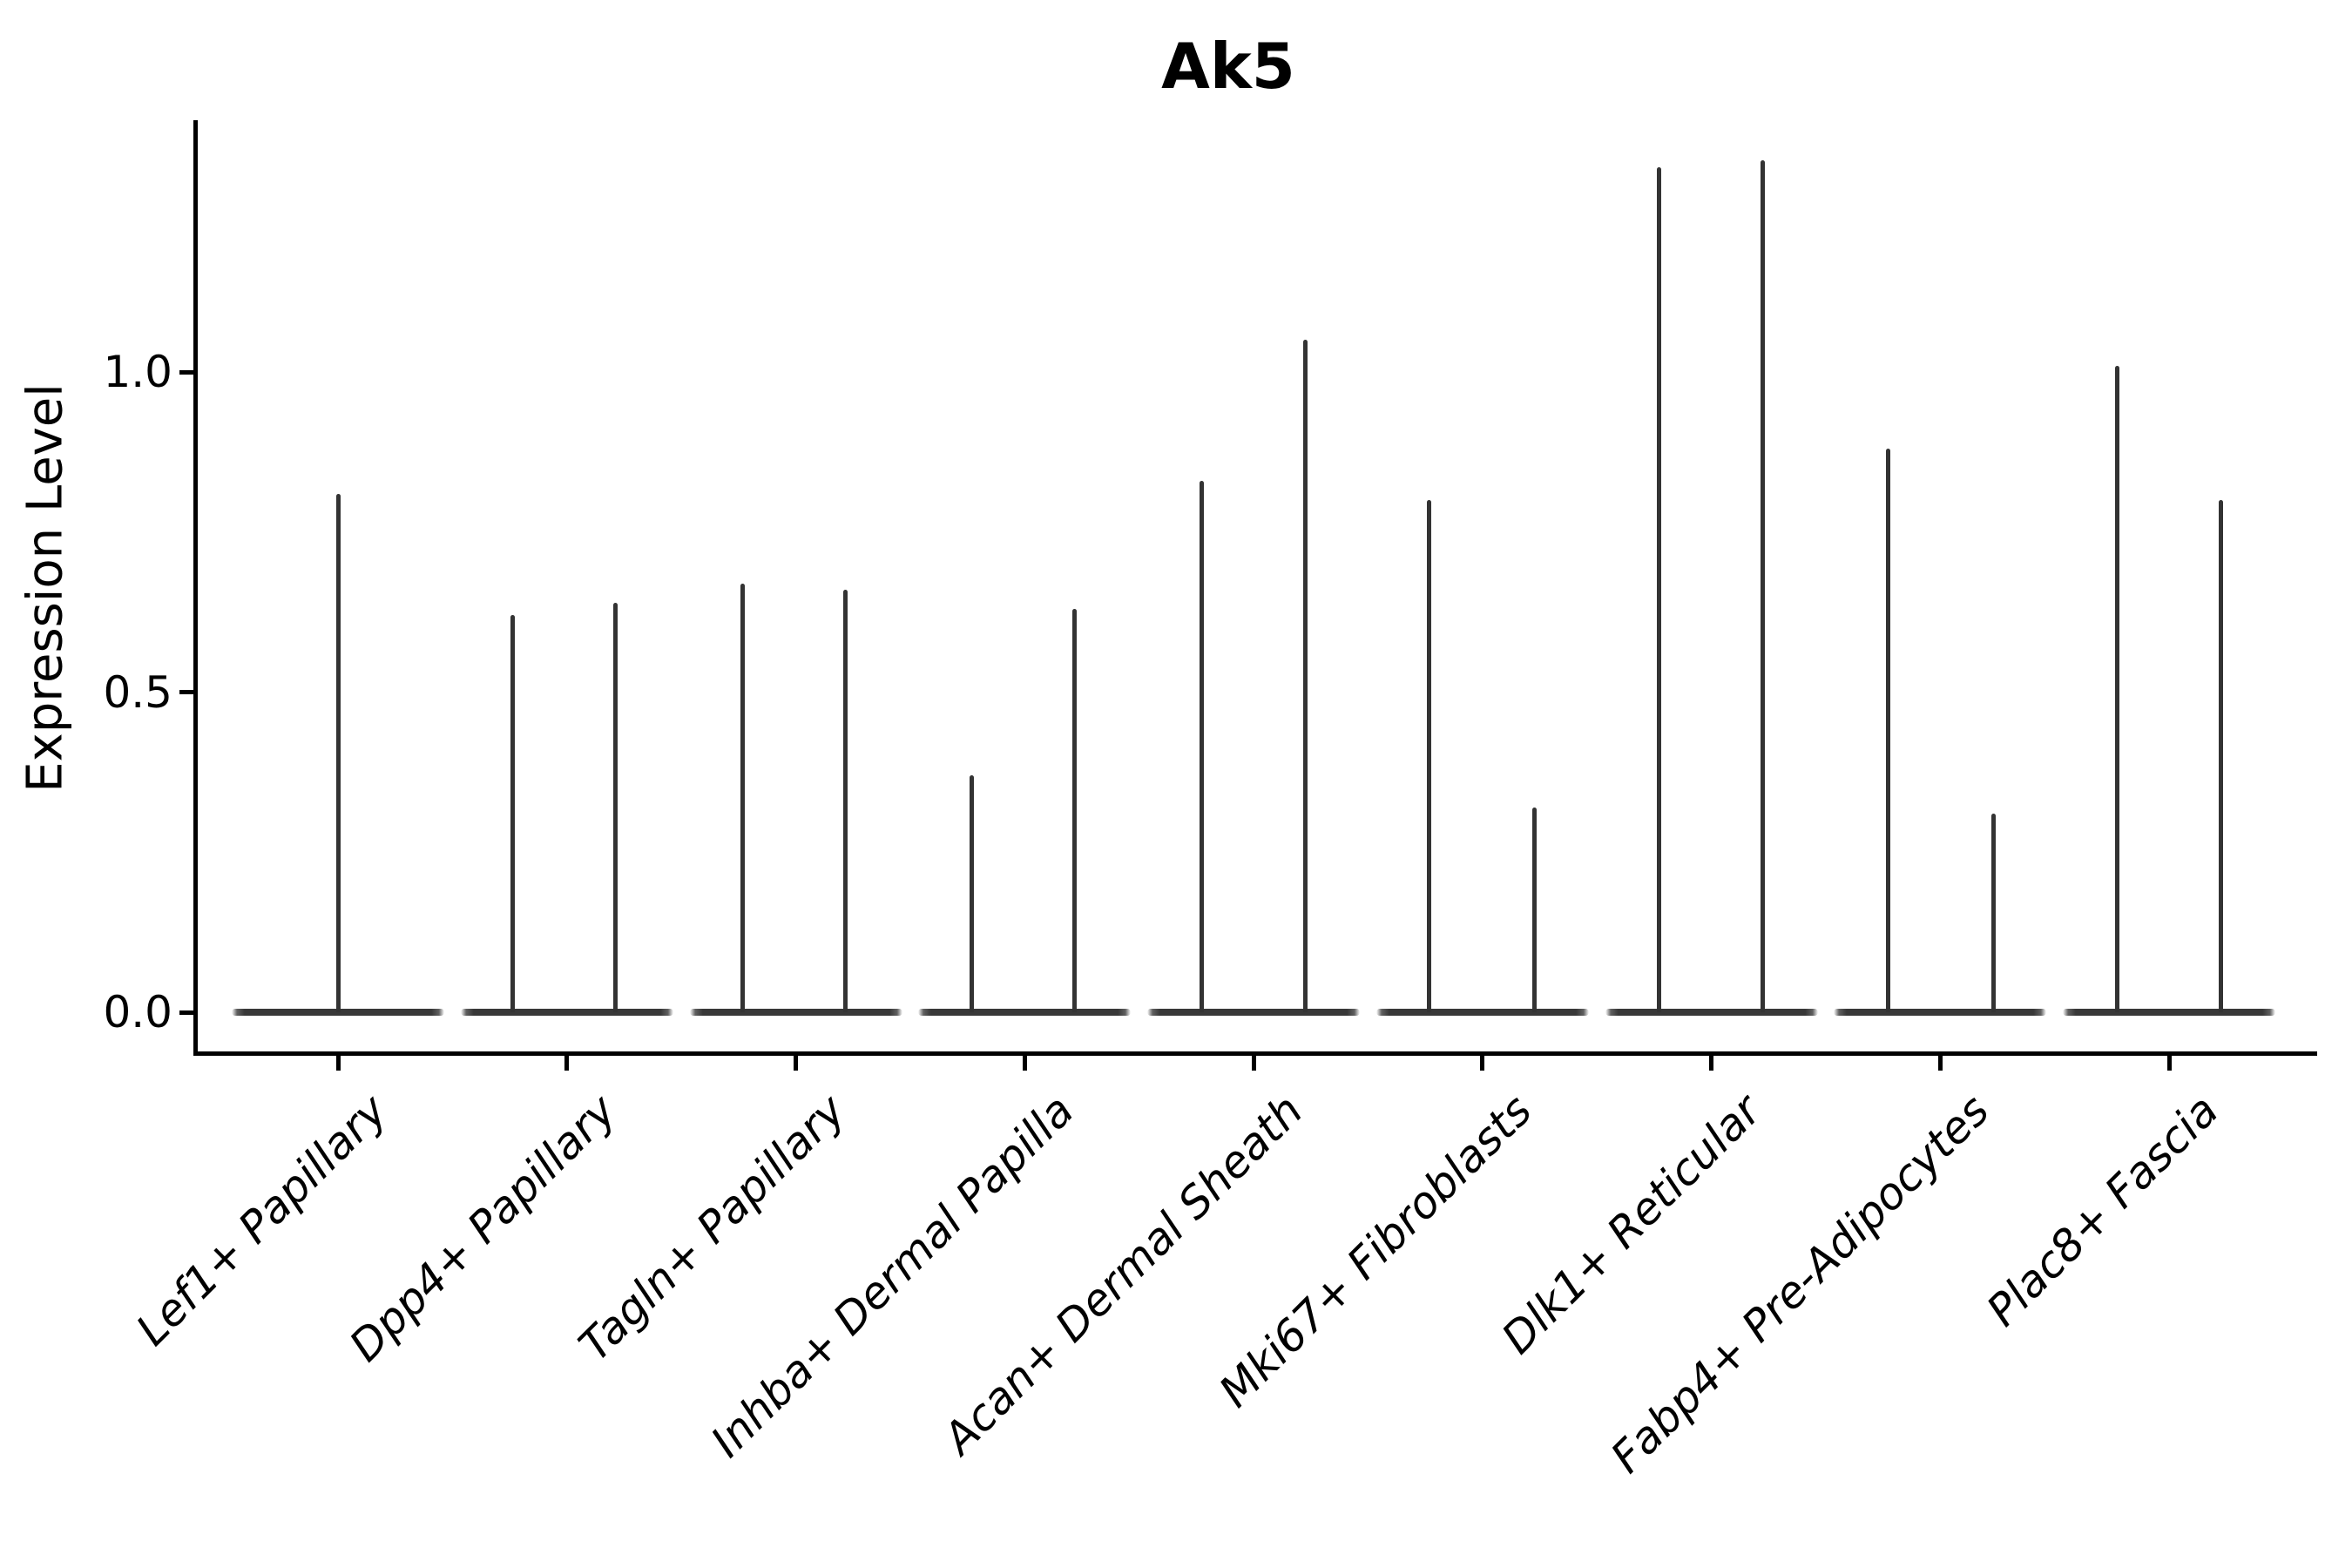  I want to click on x-axis-spine, so click(1255, 1054).